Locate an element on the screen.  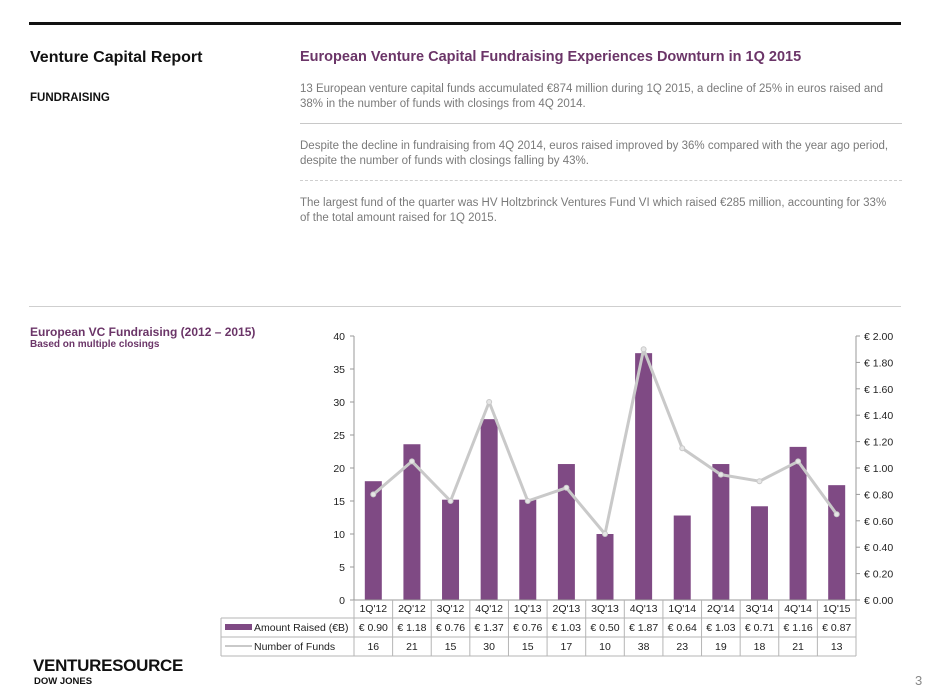
category-label: 3Q'12 is located at coordinates (451, 609).